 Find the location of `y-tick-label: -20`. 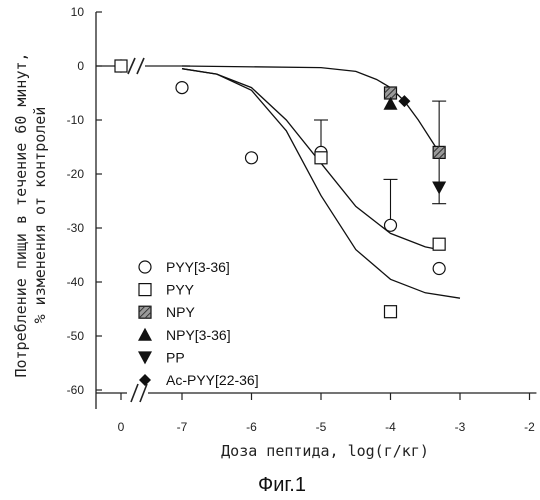

y-tick-label: -20 is located at coordinates (76, 174).